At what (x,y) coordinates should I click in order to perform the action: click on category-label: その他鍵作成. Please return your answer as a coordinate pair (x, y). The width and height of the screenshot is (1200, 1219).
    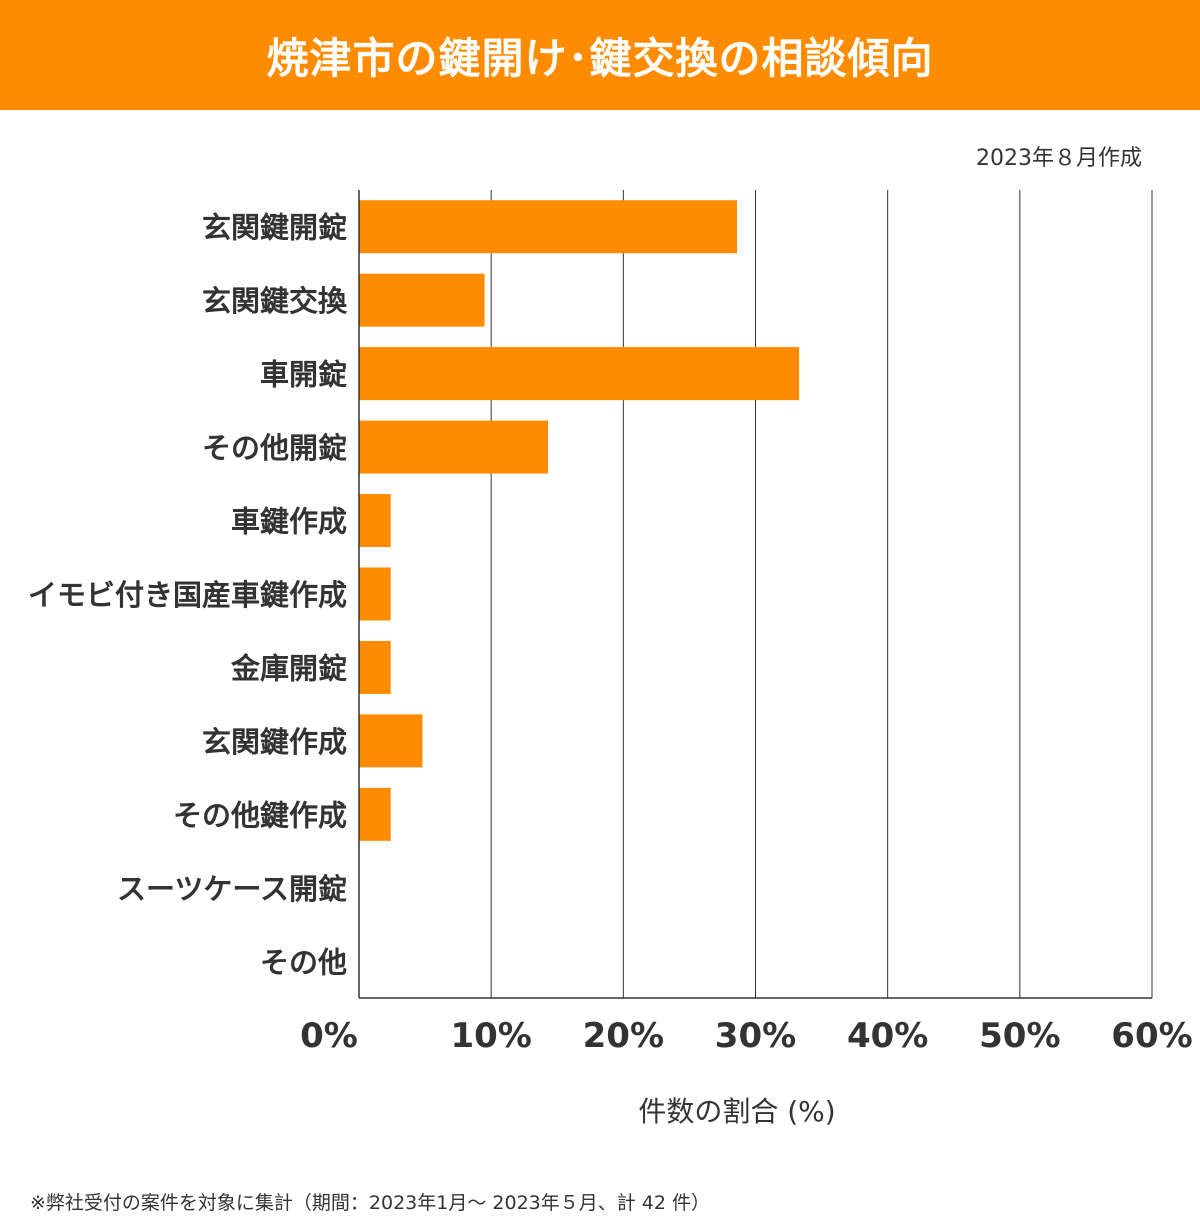
    Looking at the image, I should click on (260, 815).